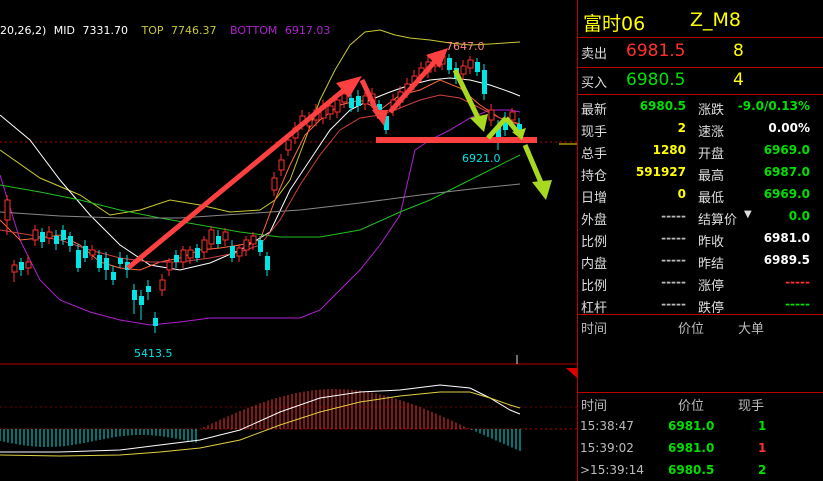 This screenshot has width=823, height=481. What do you see at coordinates (711, 110) in the screenshot?
I see `quote-label: 涨跌` at bounding box center [711, 110].